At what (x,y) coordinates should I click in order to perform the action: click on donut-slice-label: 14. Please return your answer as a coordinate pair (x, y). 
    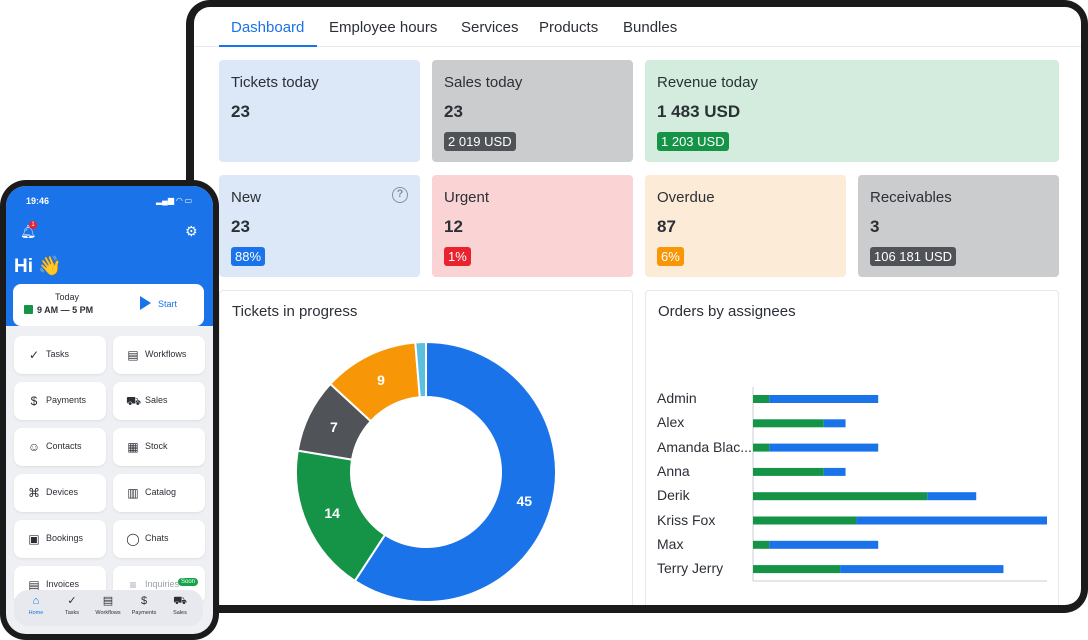
    Looking at the image, I should click on (332, 513).